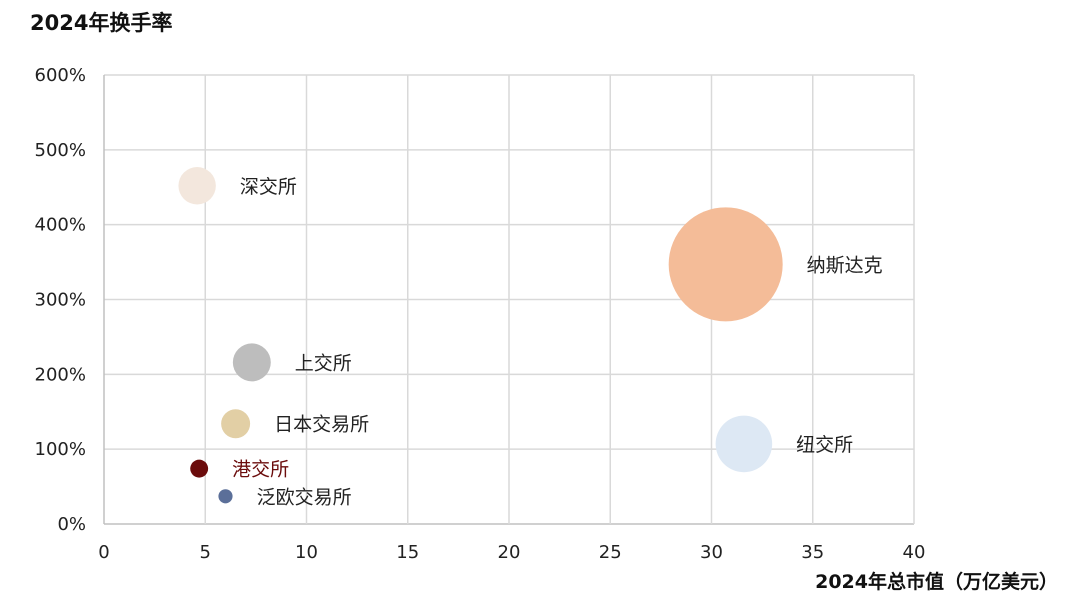  What do you see at coordinates (101, 23) in the screenshot?
I see `chart-title: 2024年换手率` at bounding box center [101, 23].